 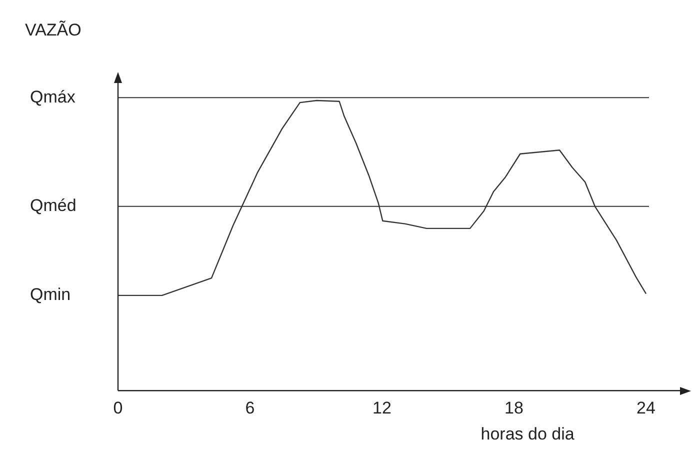 I want to click on x-tick-label: 6, so click(x=250, y=408).